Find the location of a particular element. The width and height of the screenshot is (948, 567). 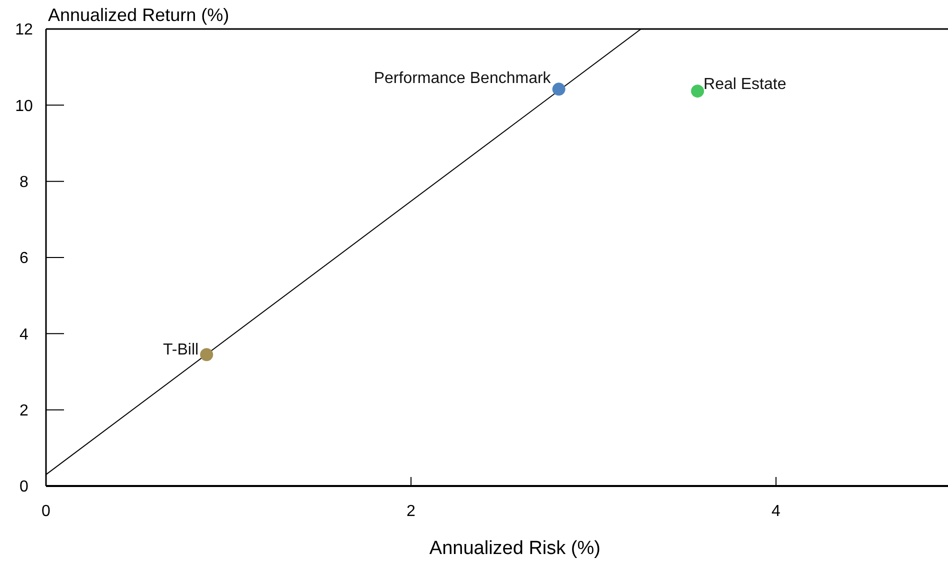

series-label: T-Bill is located at coordinates (181, 350).